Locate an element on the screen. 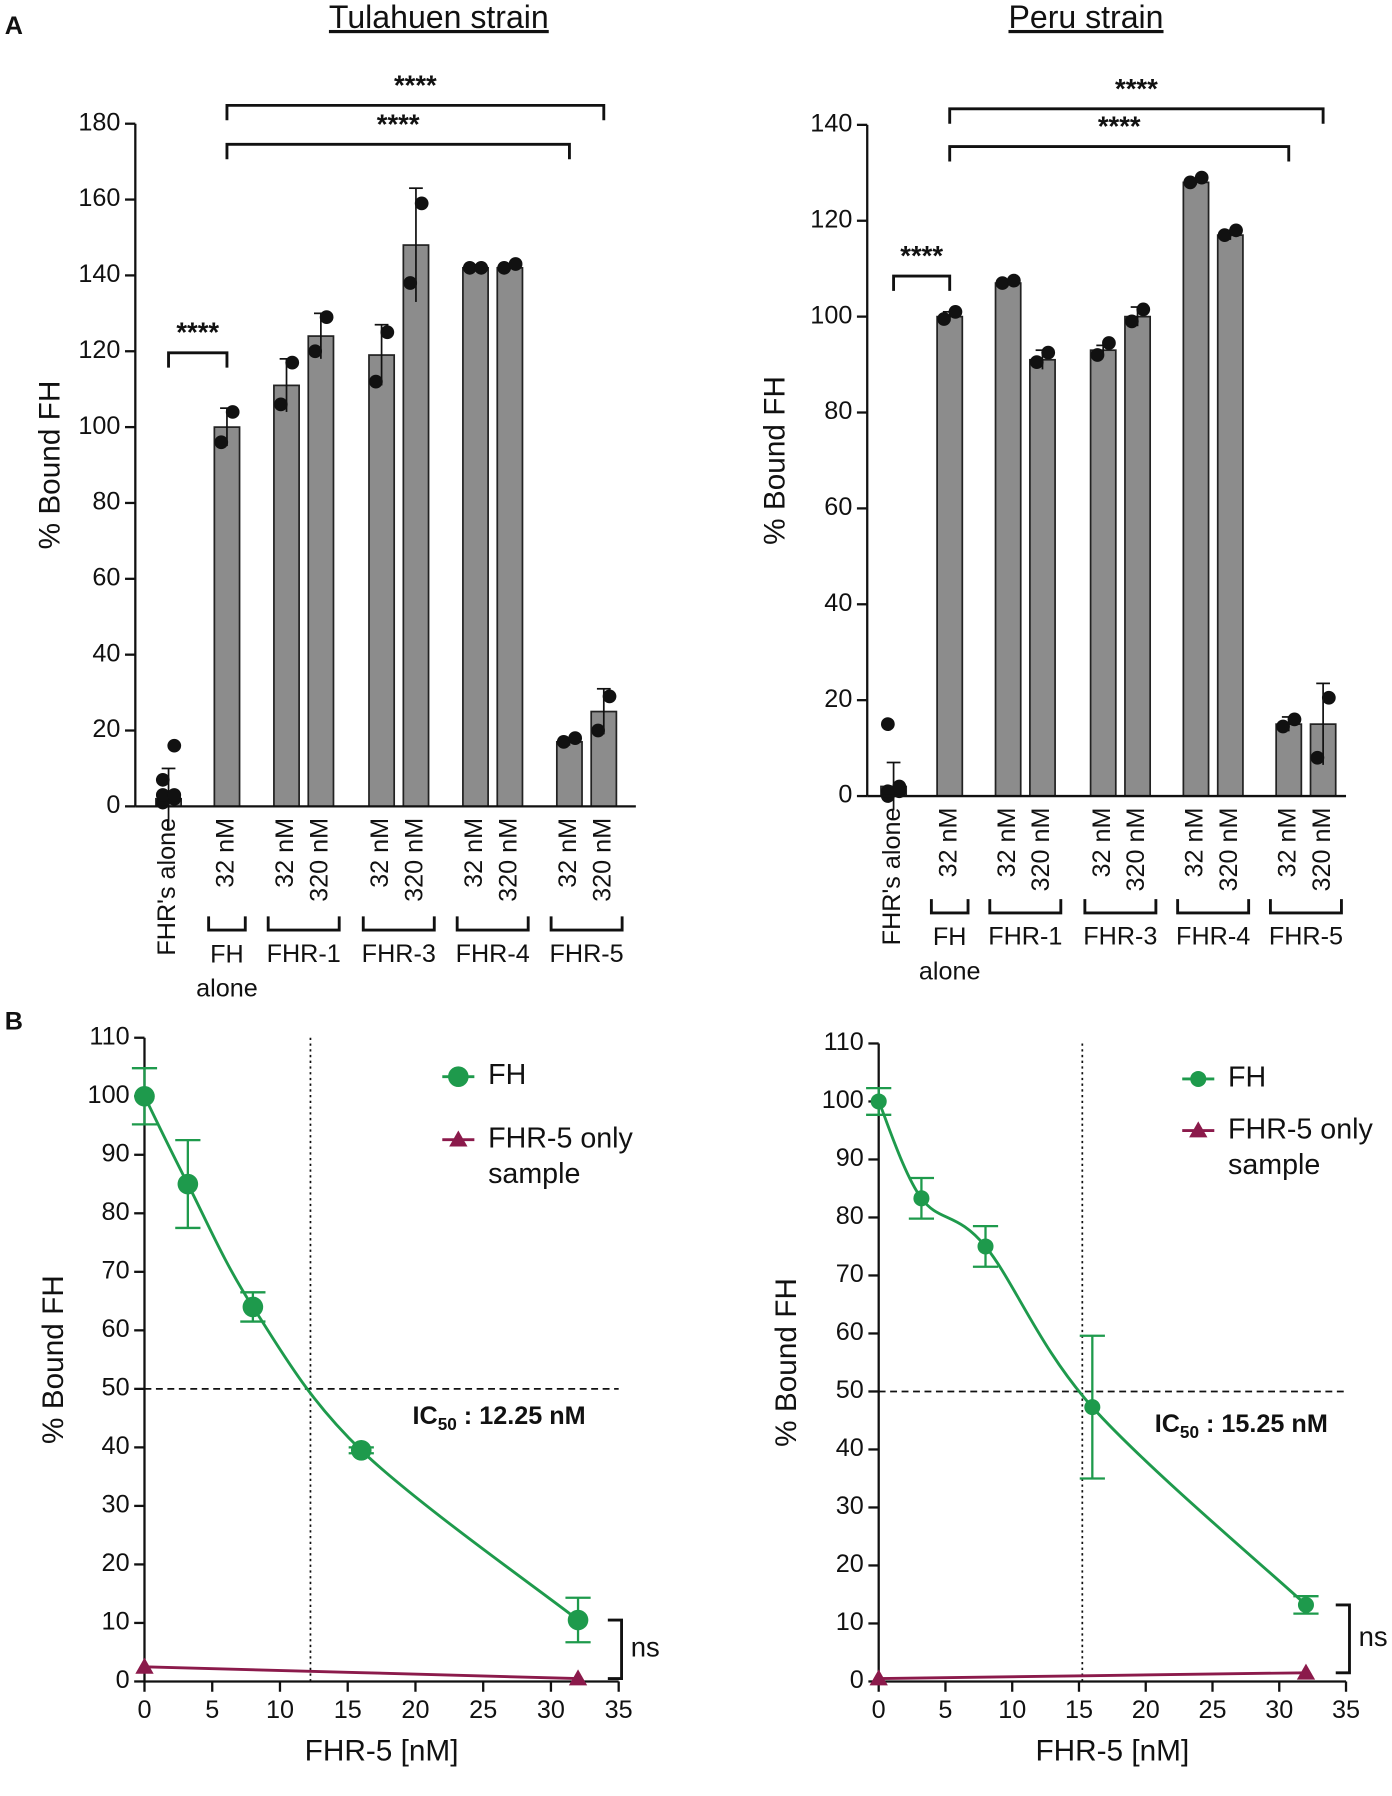 The width and height of the screenshot is (1392, 1796). group-label: FHR-5 is located at coordinates (1306, 937).